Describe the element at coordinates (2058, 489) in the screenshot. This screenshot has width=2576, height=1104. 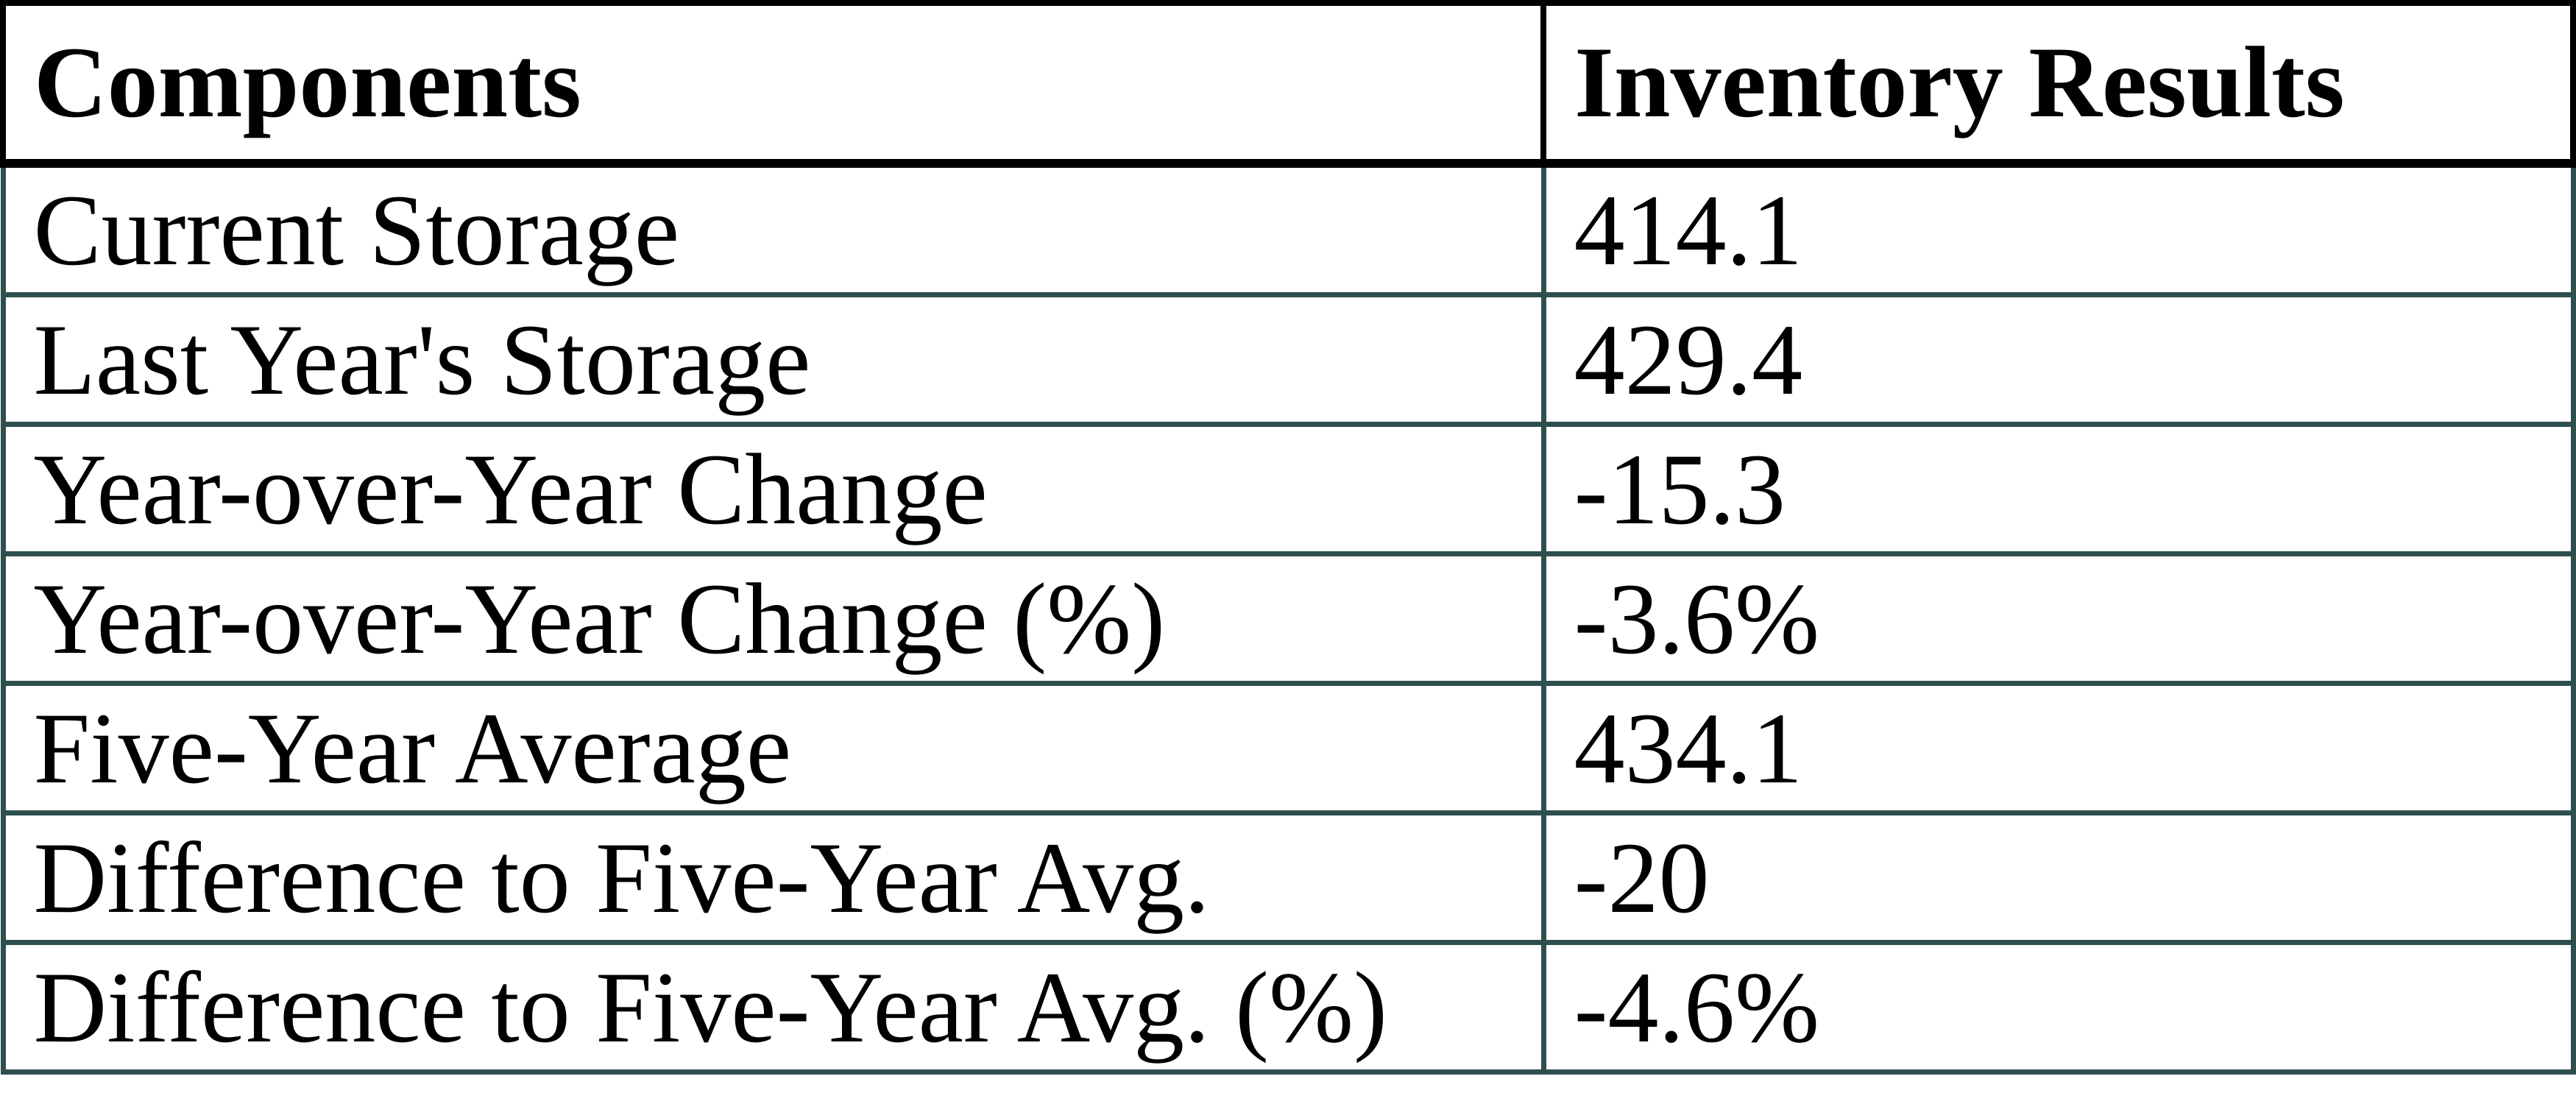
I see `row-value: -15.3` at that location.